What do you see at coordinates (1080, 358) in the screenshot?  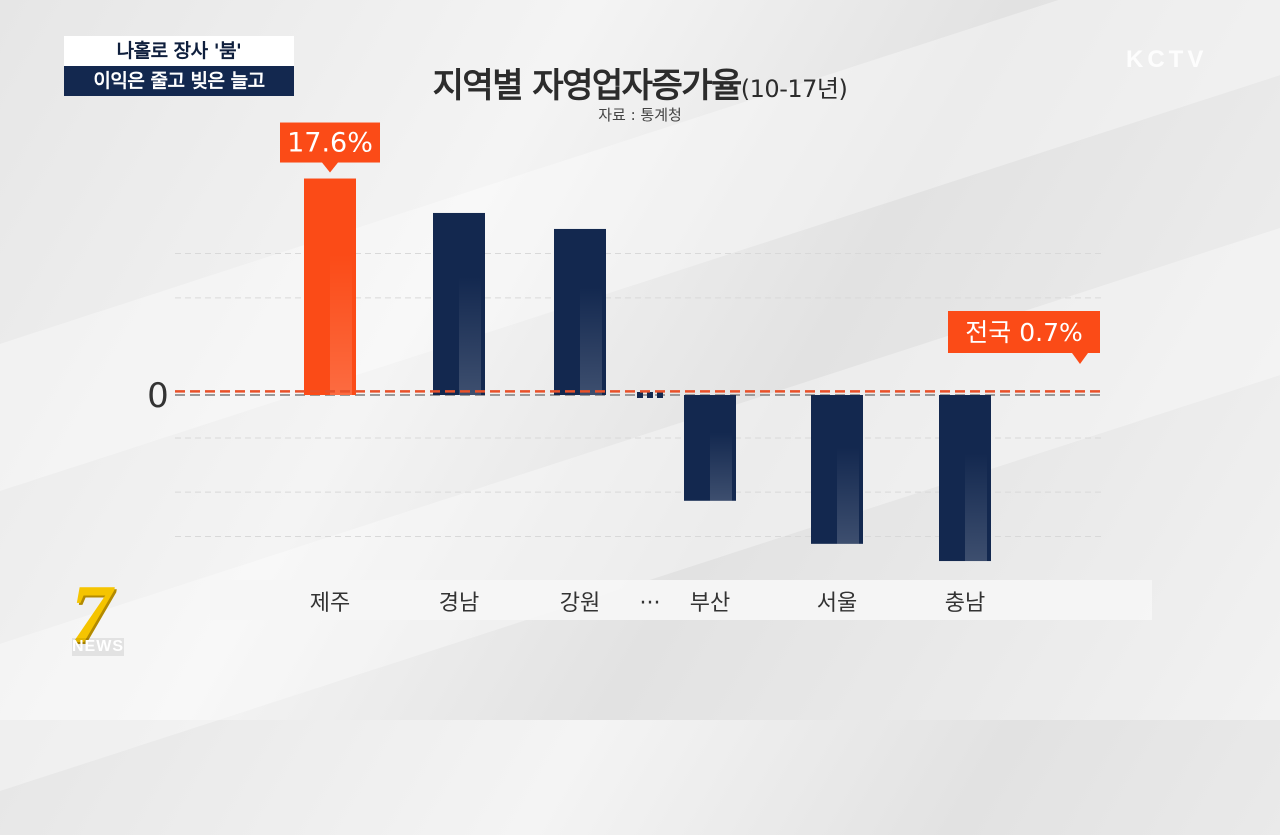 I see `national-label-pointer` at bounding box center [1080, 358].